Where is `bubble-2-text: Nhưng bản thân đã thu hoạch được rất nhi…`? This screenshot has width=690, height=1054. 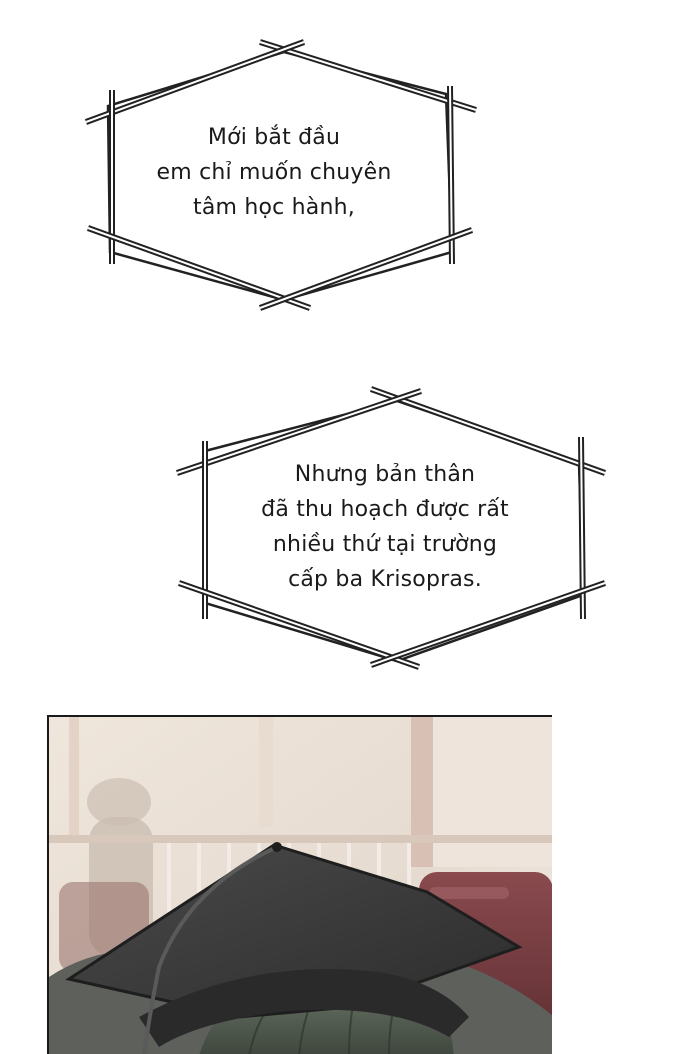 bubble-2-text: Nhưng bản thân đã thu hoạch được rất nhi… is located at coordinates (385, 527).